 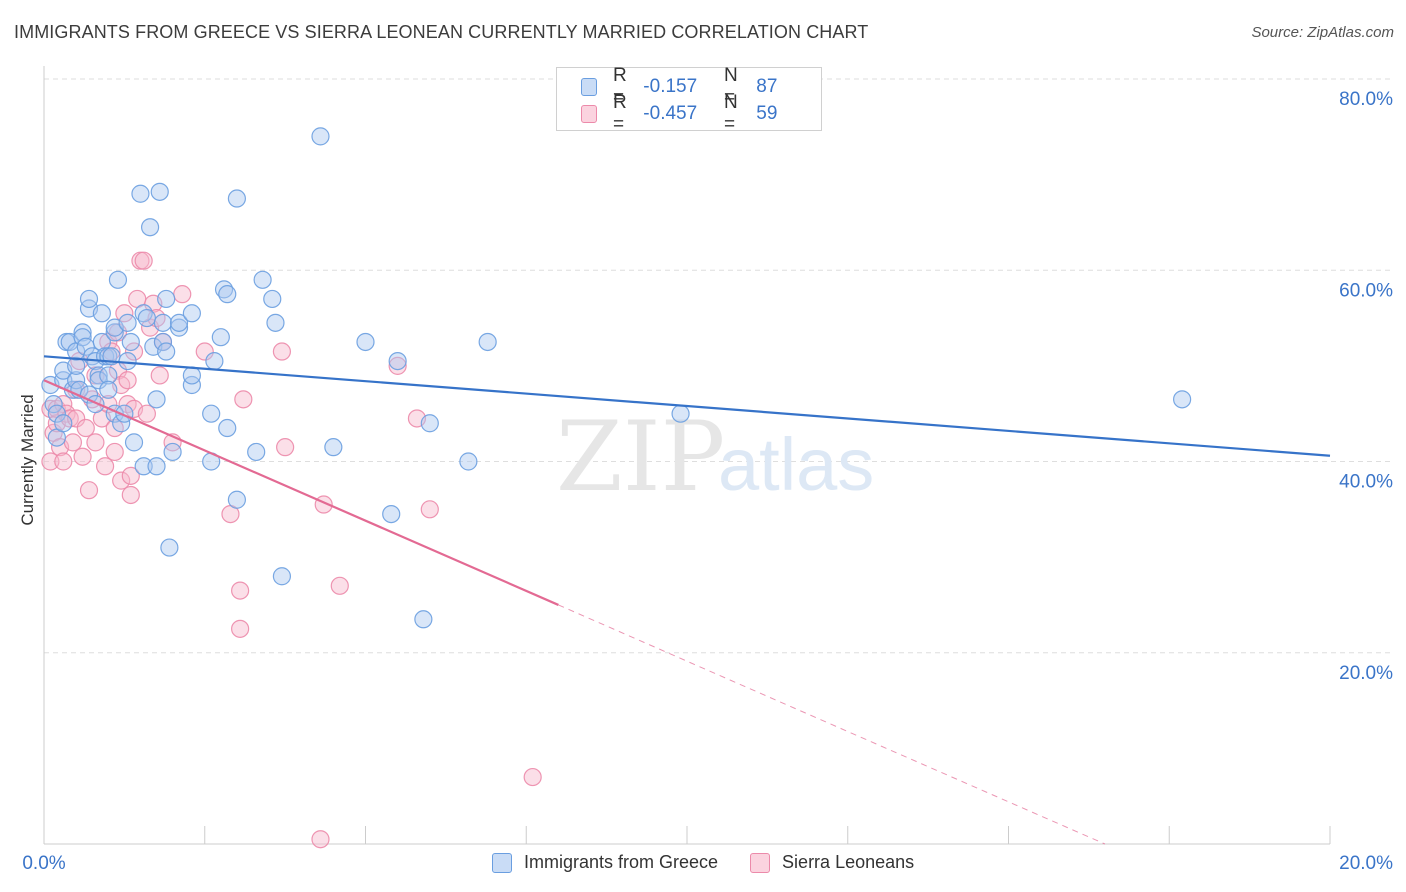 I want to click on sierra-trend-line, so click(x=301, y=492).